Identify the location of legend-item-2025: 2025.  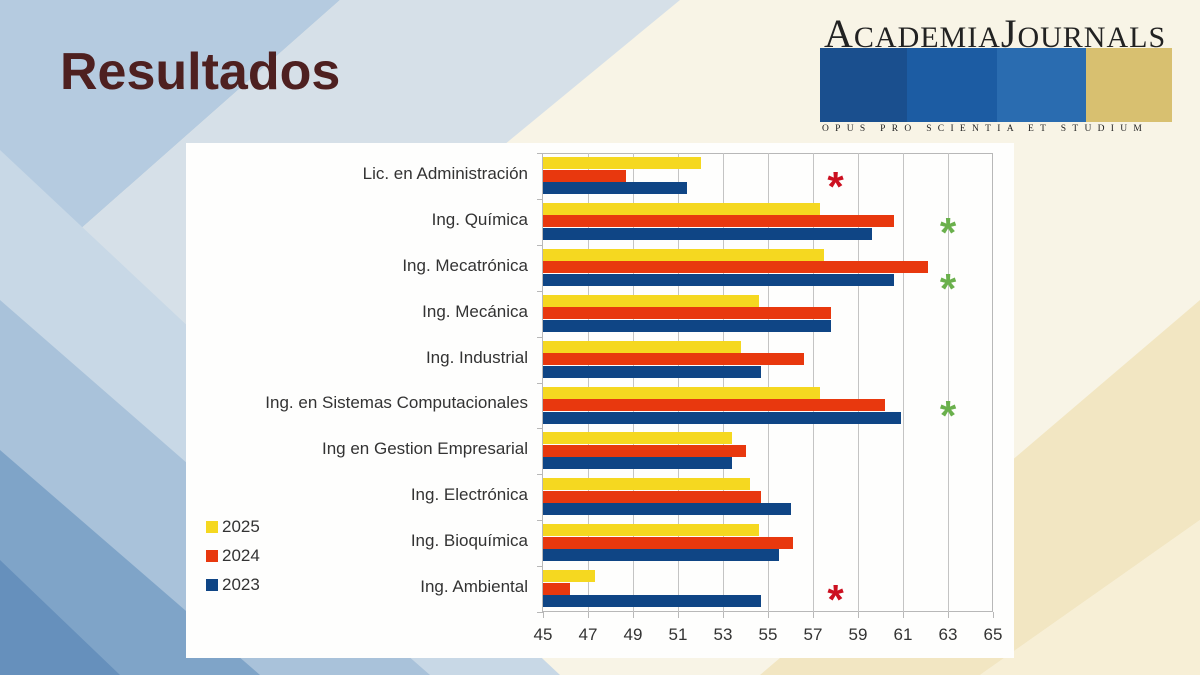
(233, 526).